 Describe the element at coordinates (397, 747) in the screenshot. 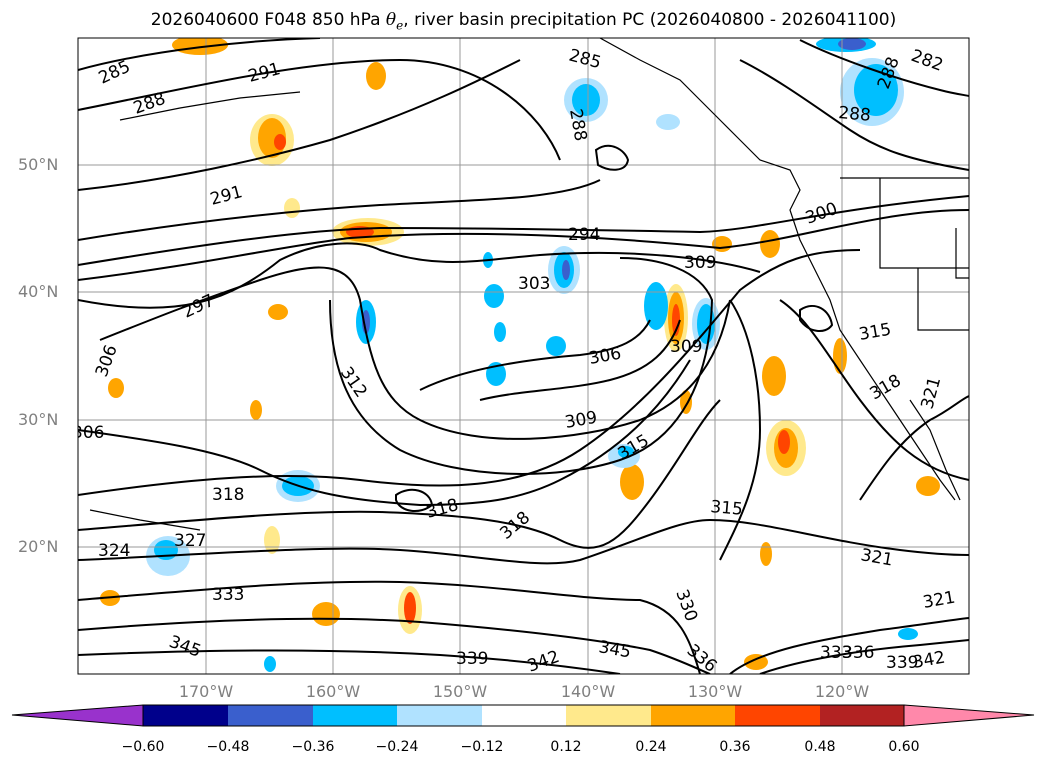

I see `colorbar-tick-label: −0.24` at that location.